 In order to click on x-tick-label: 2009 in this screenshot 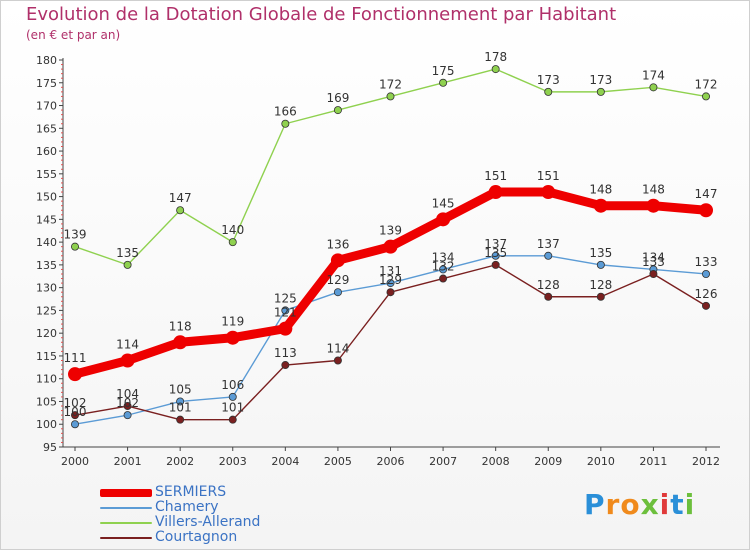, I will do `click(548, 461)`.